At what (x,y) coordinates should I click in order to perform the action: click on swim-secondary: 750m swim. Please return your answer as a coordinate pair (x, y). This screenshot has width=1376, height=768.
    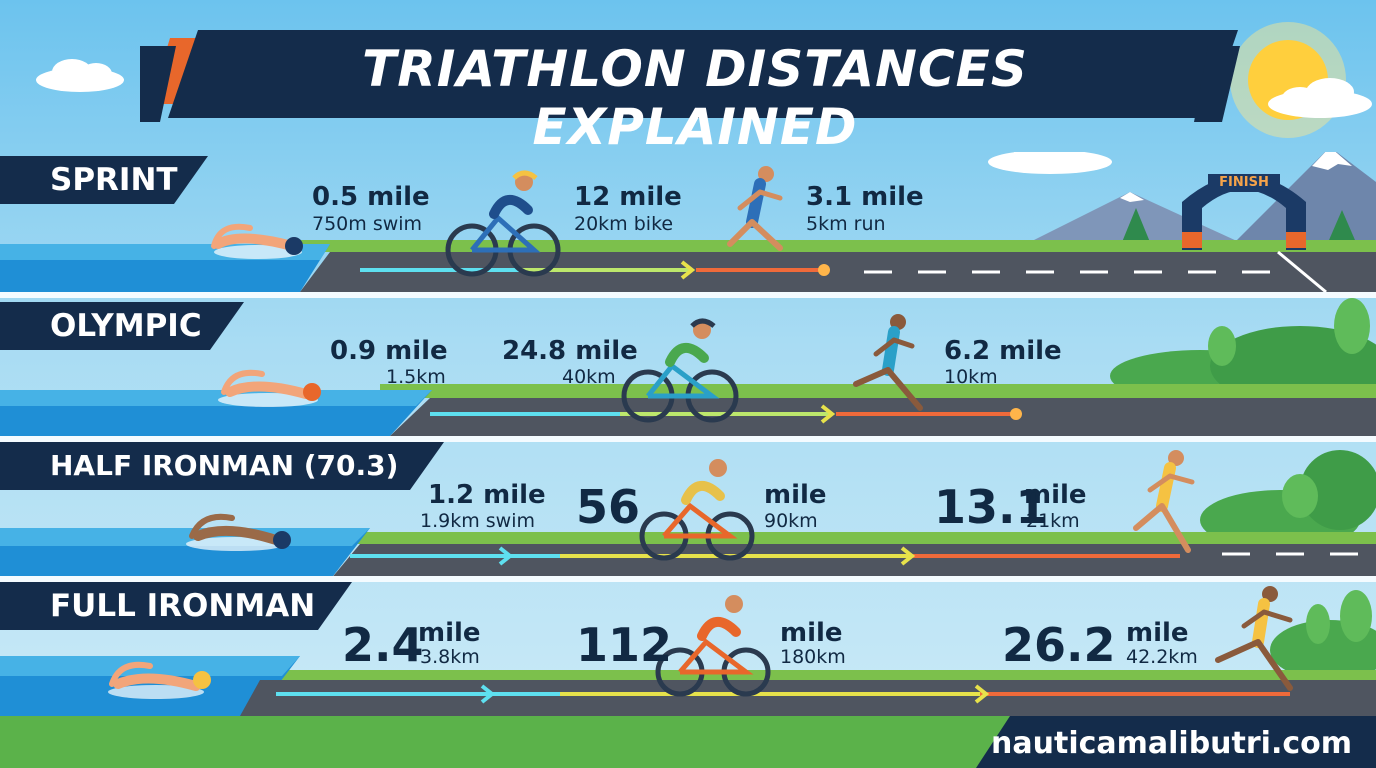
    Looking at the image, I should click on (367, 224).